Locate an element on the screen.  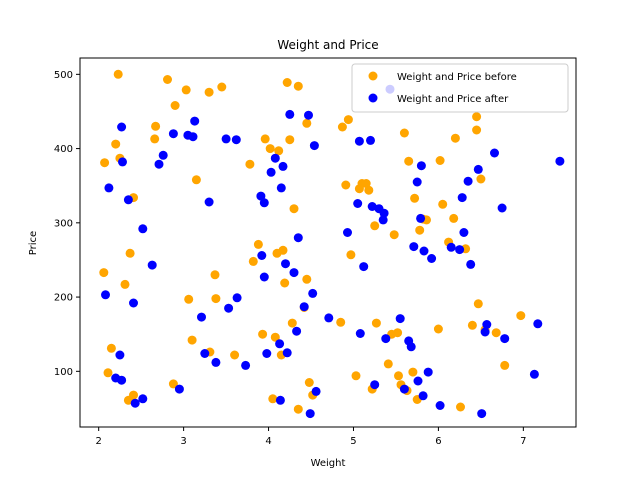
legend-marker-before is located at coordinates (373, 76).